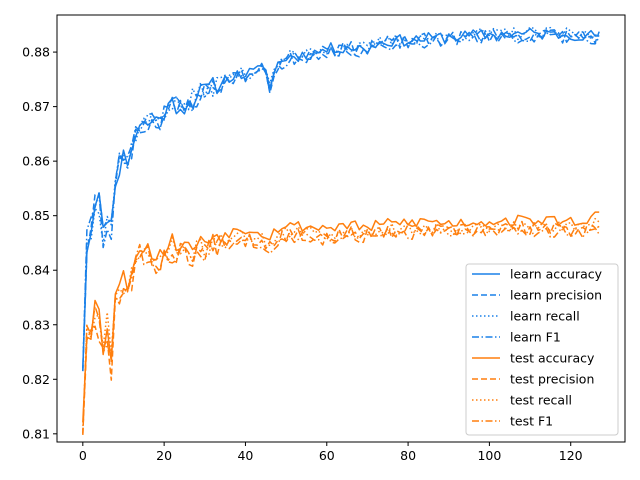  I want to click on y-tick-label: 0.83, so click(36, 324).